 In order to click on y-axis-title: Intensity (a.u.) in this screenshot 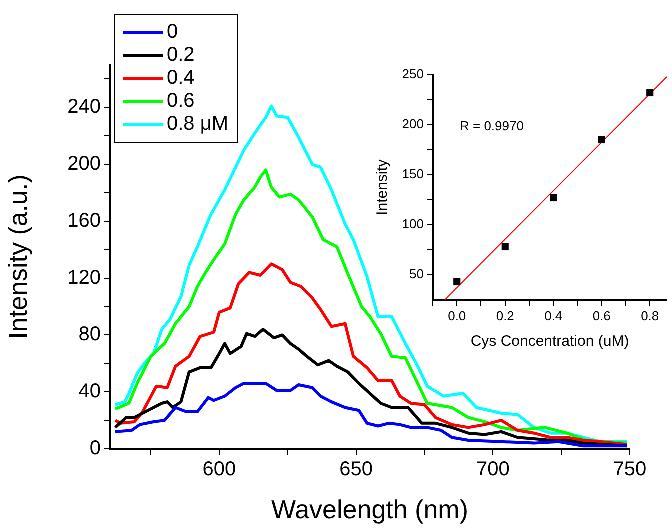, I will do `click(17, 257)`.